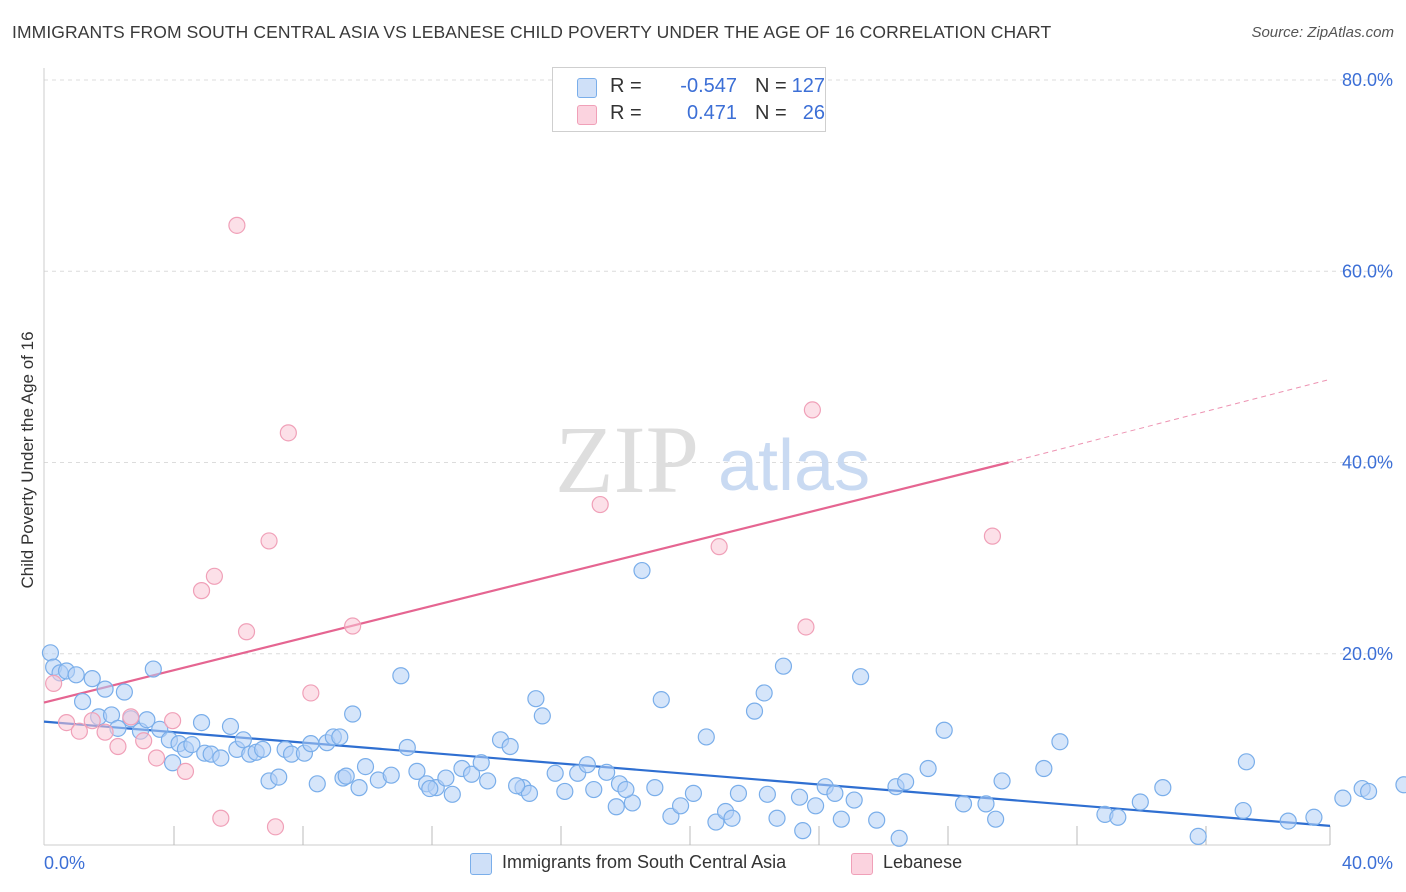  I want to click on legend-r-value: -0.547, so click(708, 86).